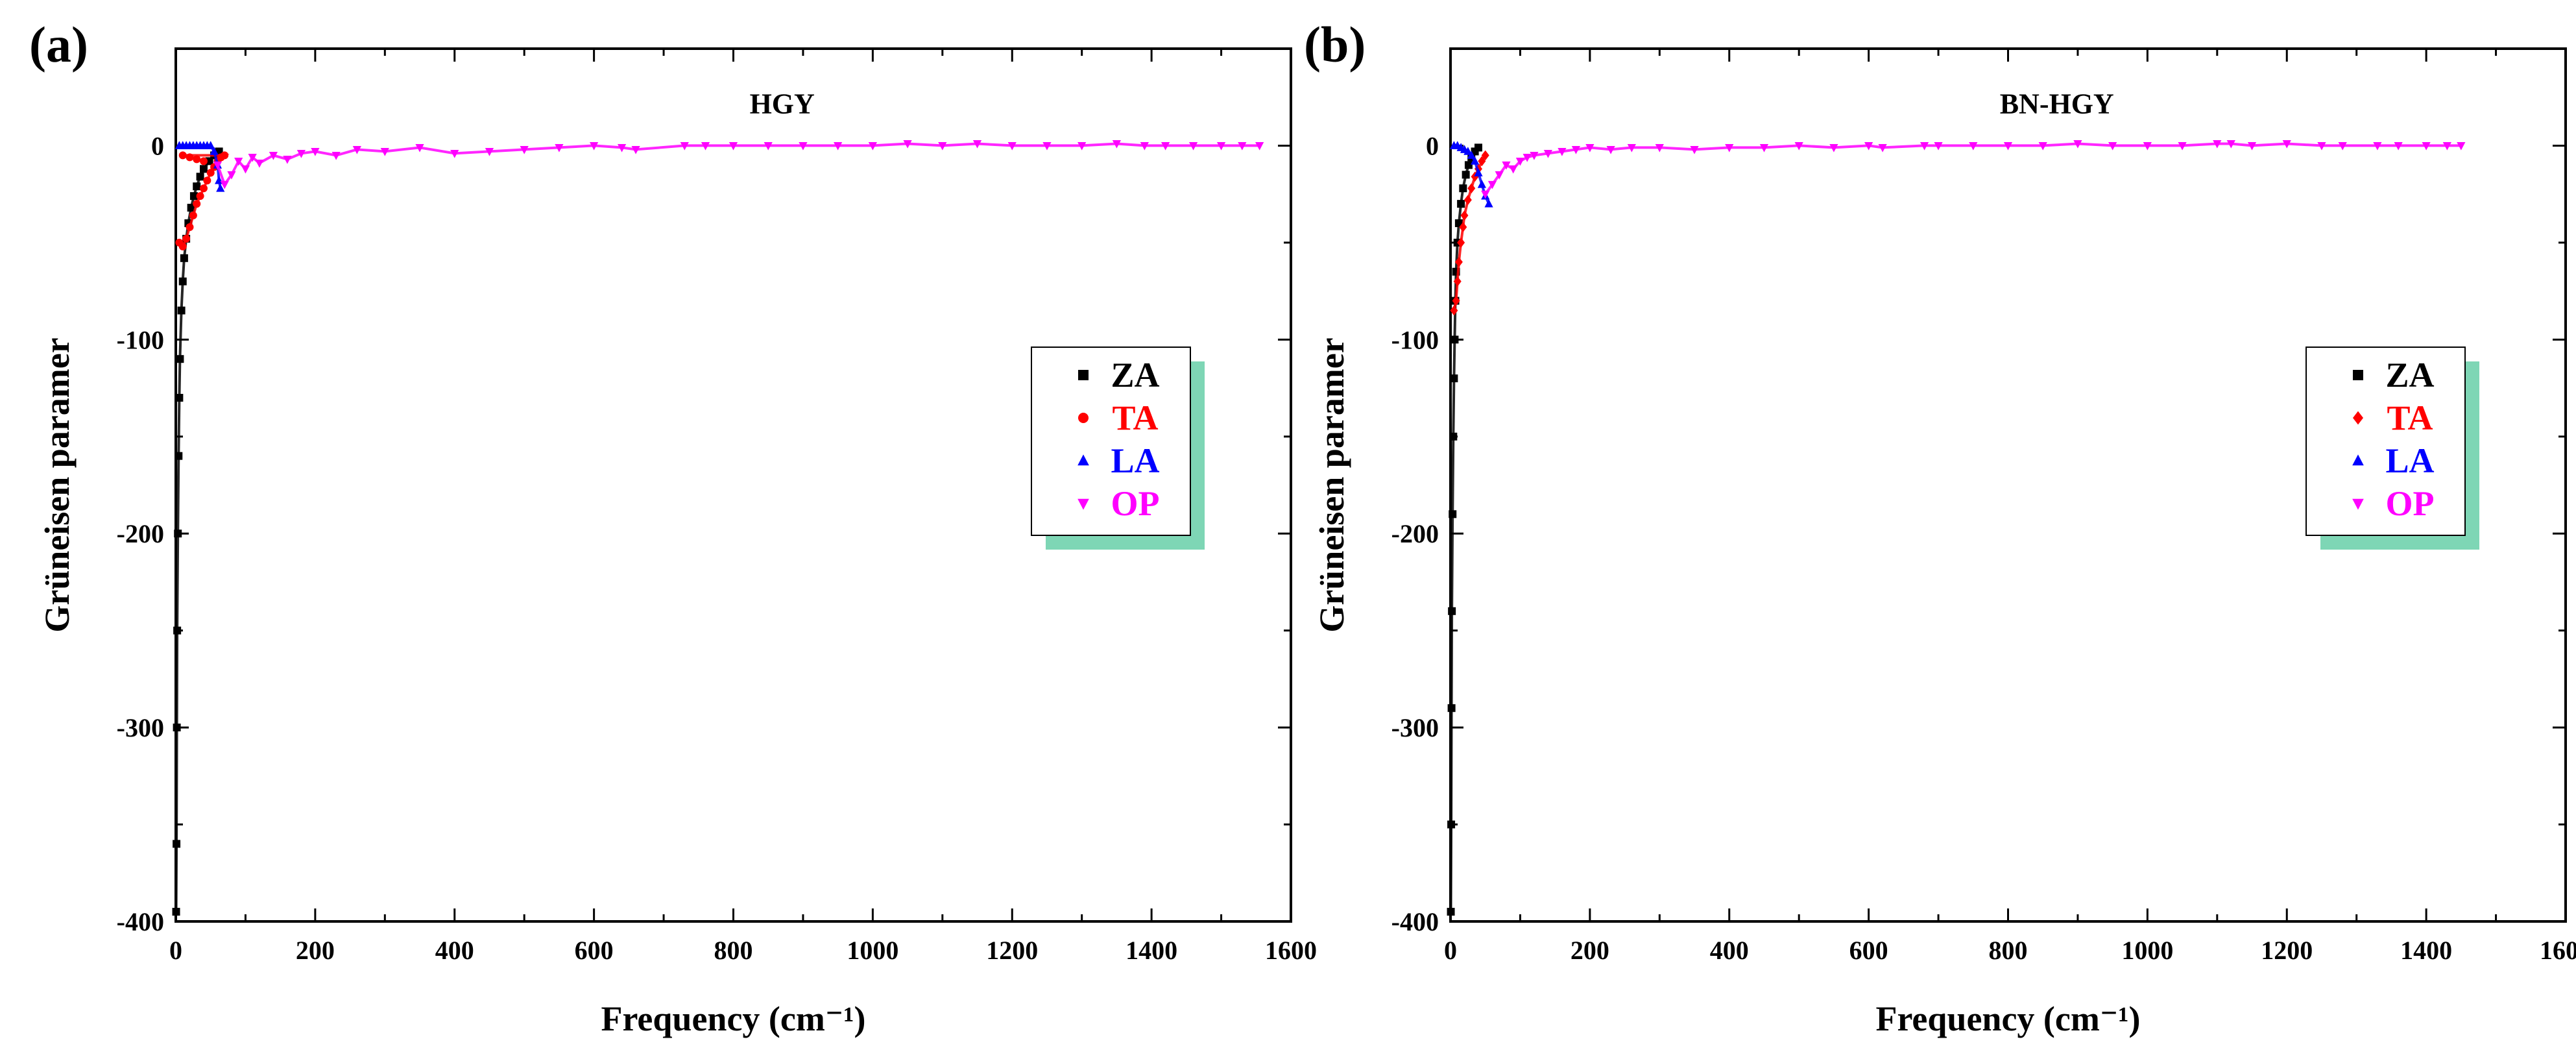 Image resolution: width=2576 pixels, height=1059 pixels. What do you see at coordinates (733, 1018) in the screenshot?
I see `x-axis-title: Frequency (cm⁻¹)` at bounding box center [733, 1018].